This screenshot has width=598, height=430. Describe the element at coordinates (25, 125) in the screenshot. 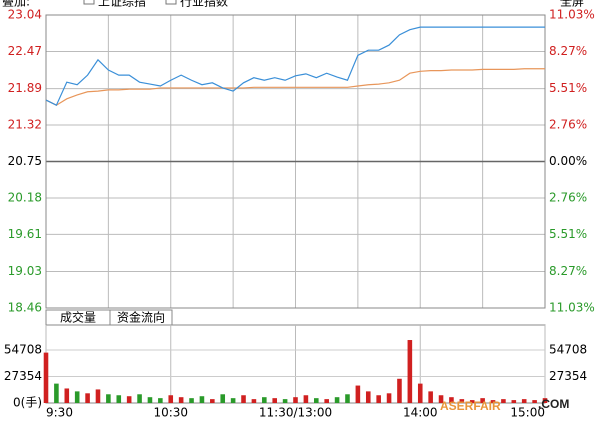

I see `y-tick-label: 21.32` at that location.